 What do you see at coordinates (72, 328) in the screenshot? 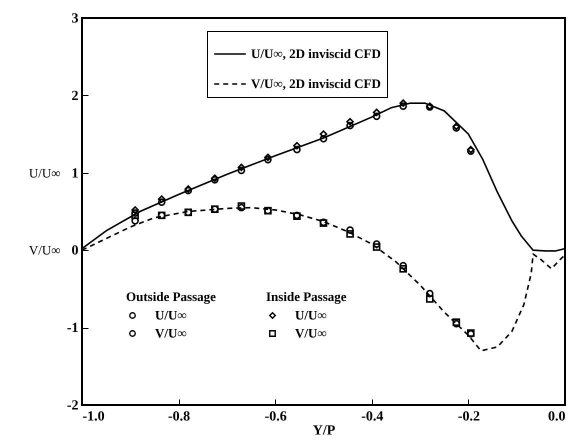
I see `y-tick-label: -1` at bounding box center [72, 328].